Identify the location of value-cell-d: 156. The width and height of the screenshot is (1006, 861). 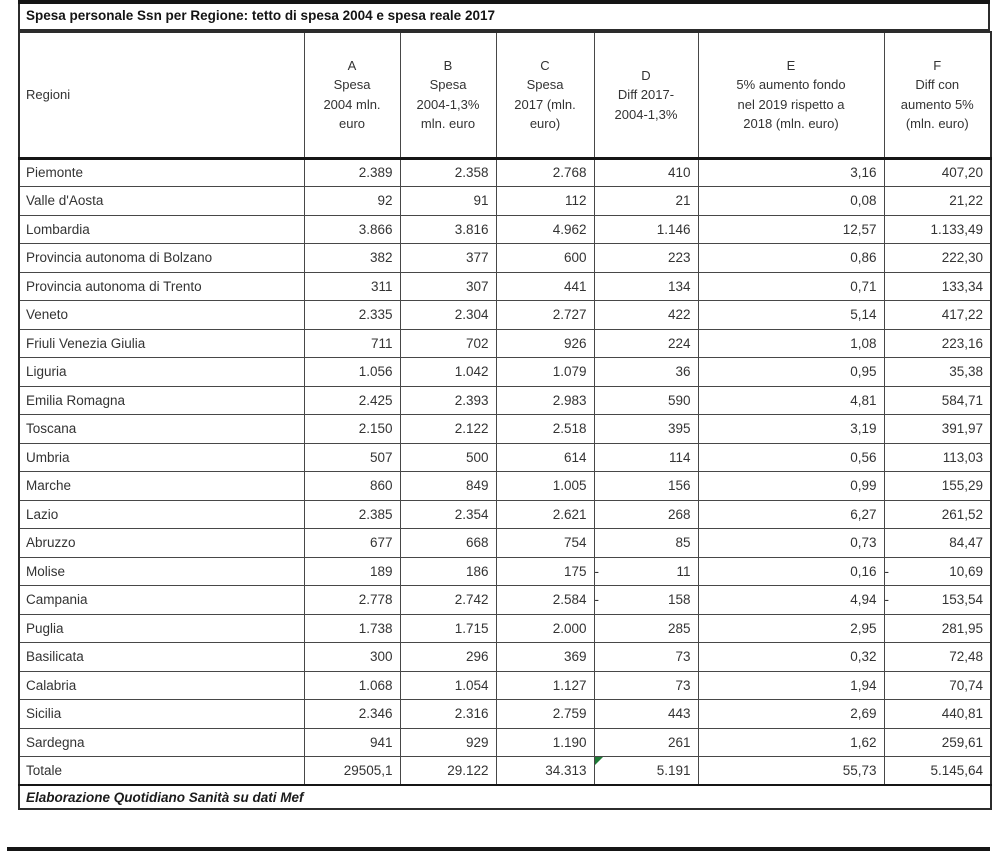
(646, 486).